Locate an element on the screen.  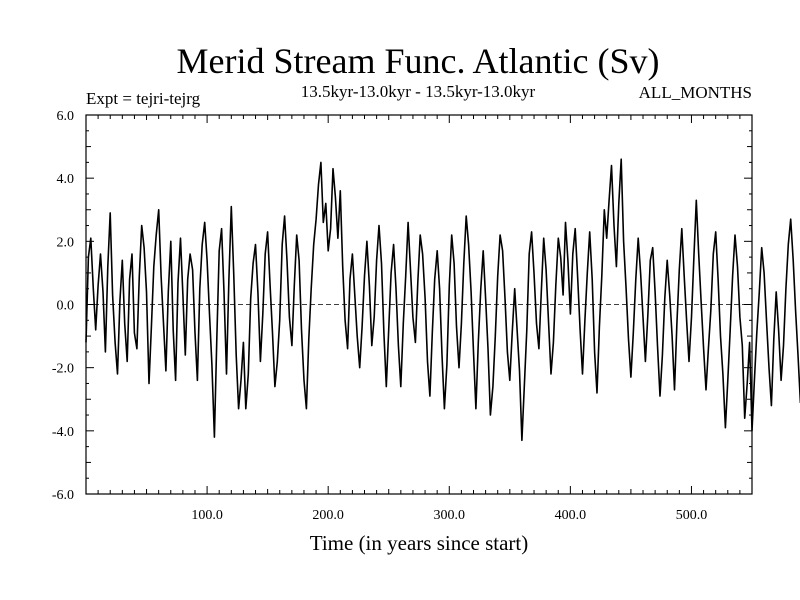
x-tick-label: 400.0 is located at coordinates (571, 515).